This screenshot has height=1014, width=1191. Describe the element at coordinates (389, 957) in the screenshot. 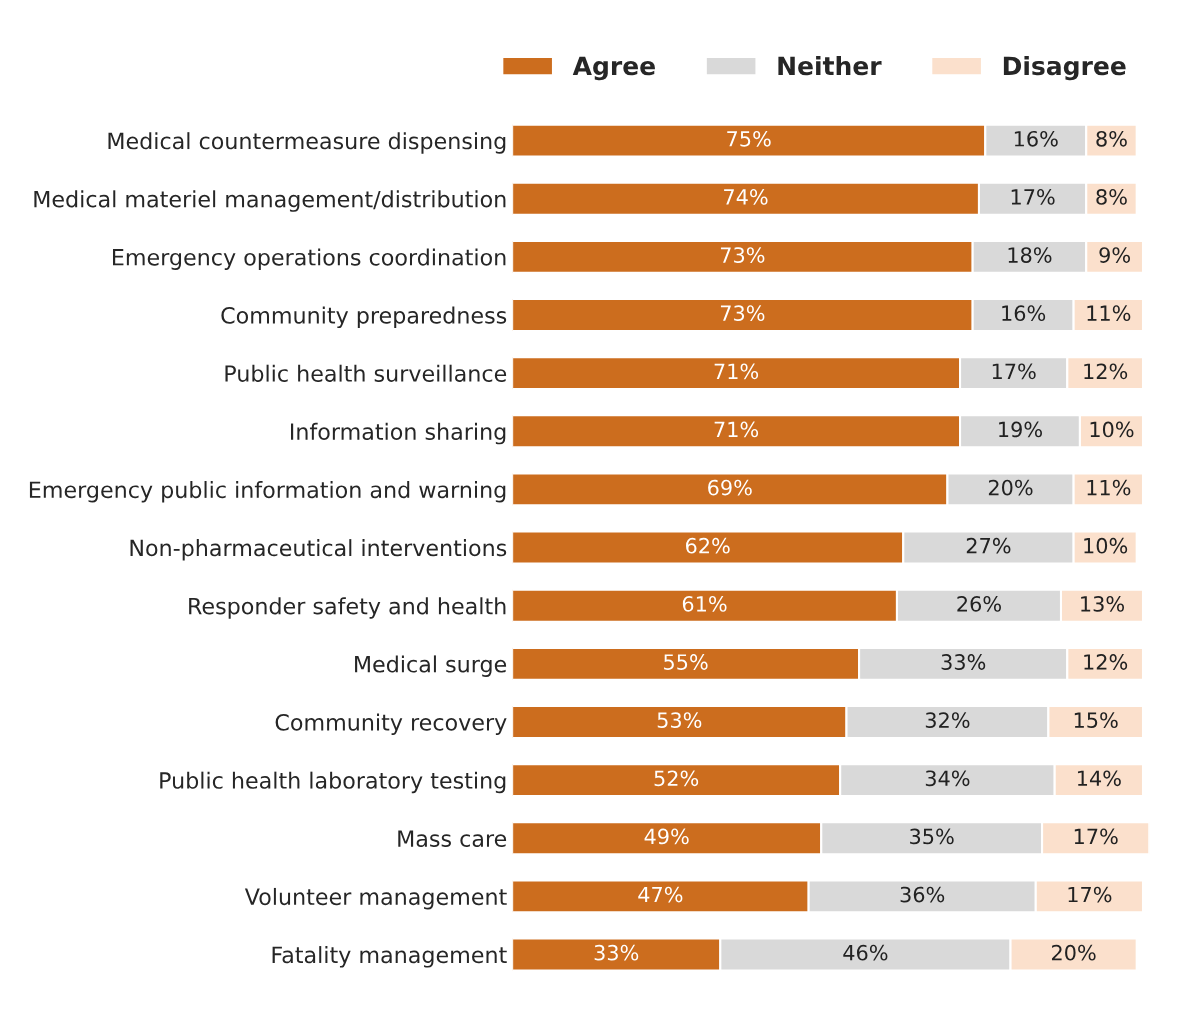

I see `y-tick-label: Fatality management` at that location.